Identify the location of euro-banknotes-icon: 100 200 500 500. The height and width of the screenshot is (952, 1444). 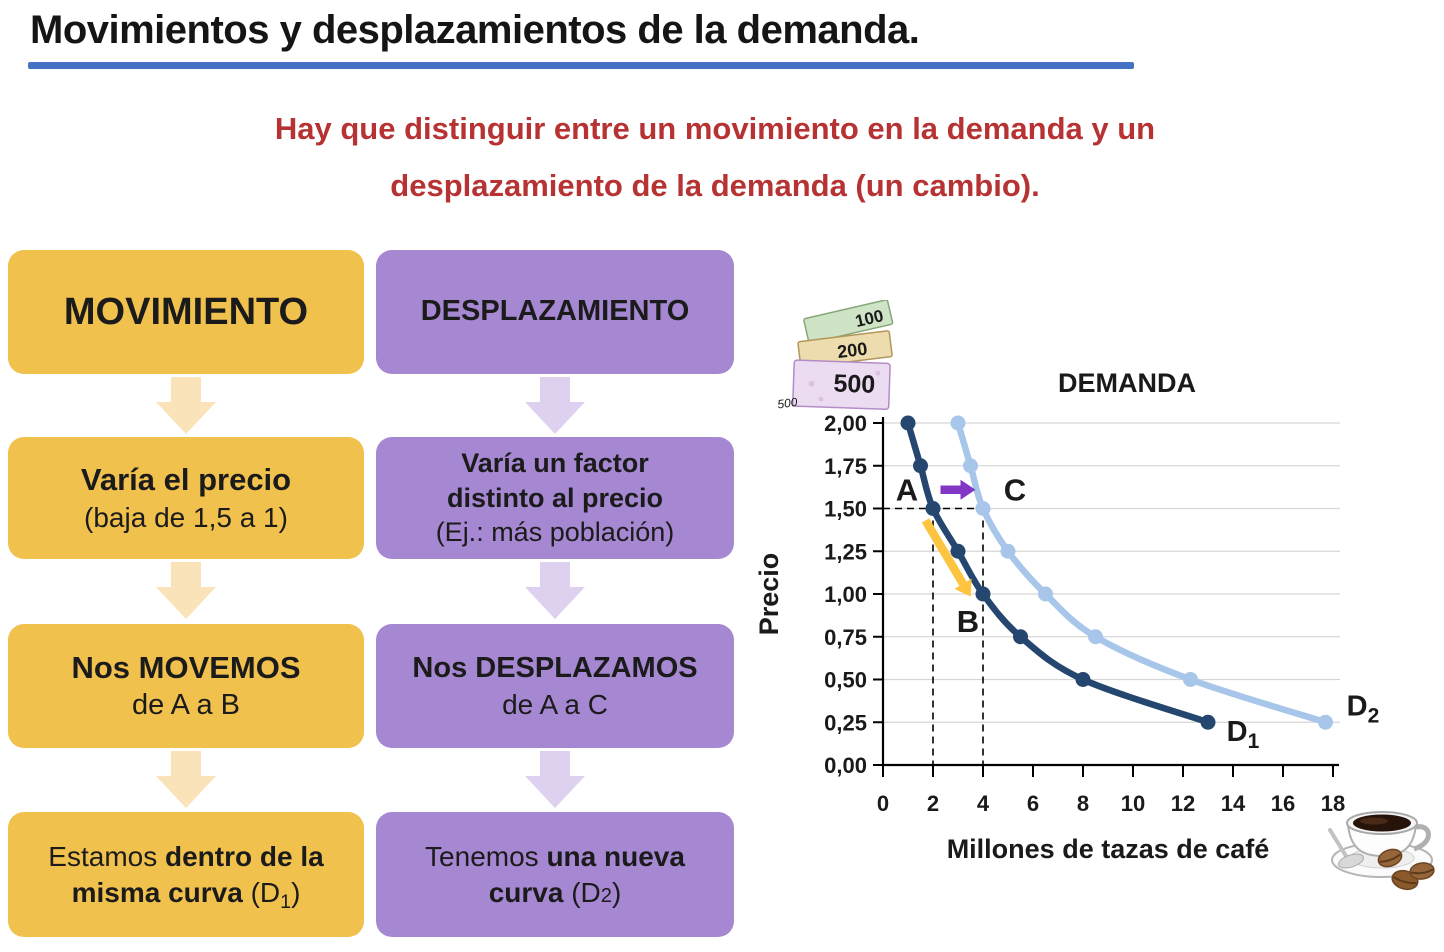
(835, 356).